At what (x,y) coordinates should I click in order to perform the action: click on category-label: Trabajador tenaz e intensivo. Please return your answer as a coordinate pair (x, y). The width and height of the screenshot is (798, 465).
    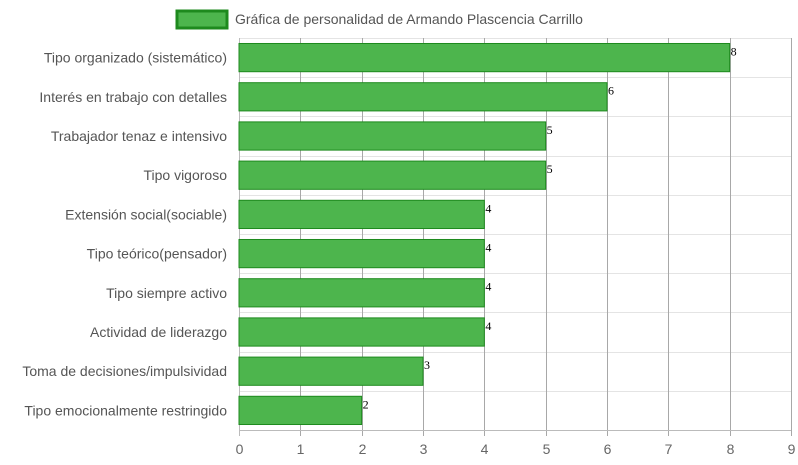
    Looking at the image, I should click on (139, 136).